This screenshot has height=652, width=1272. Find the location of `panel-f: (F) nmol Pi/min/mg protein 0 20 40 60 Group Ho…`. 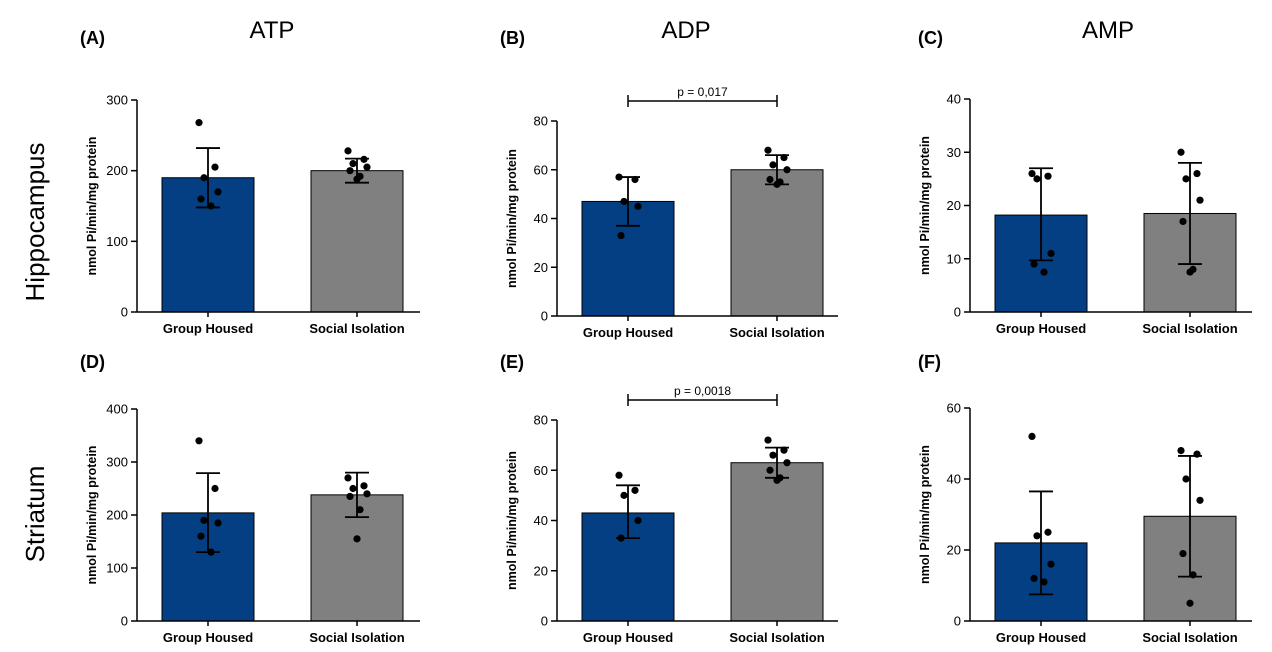

panel-f: (F) nmol Pi/min/mg protein 0 20 40 60 Group Ho… is located at coordinates (1085, 498).